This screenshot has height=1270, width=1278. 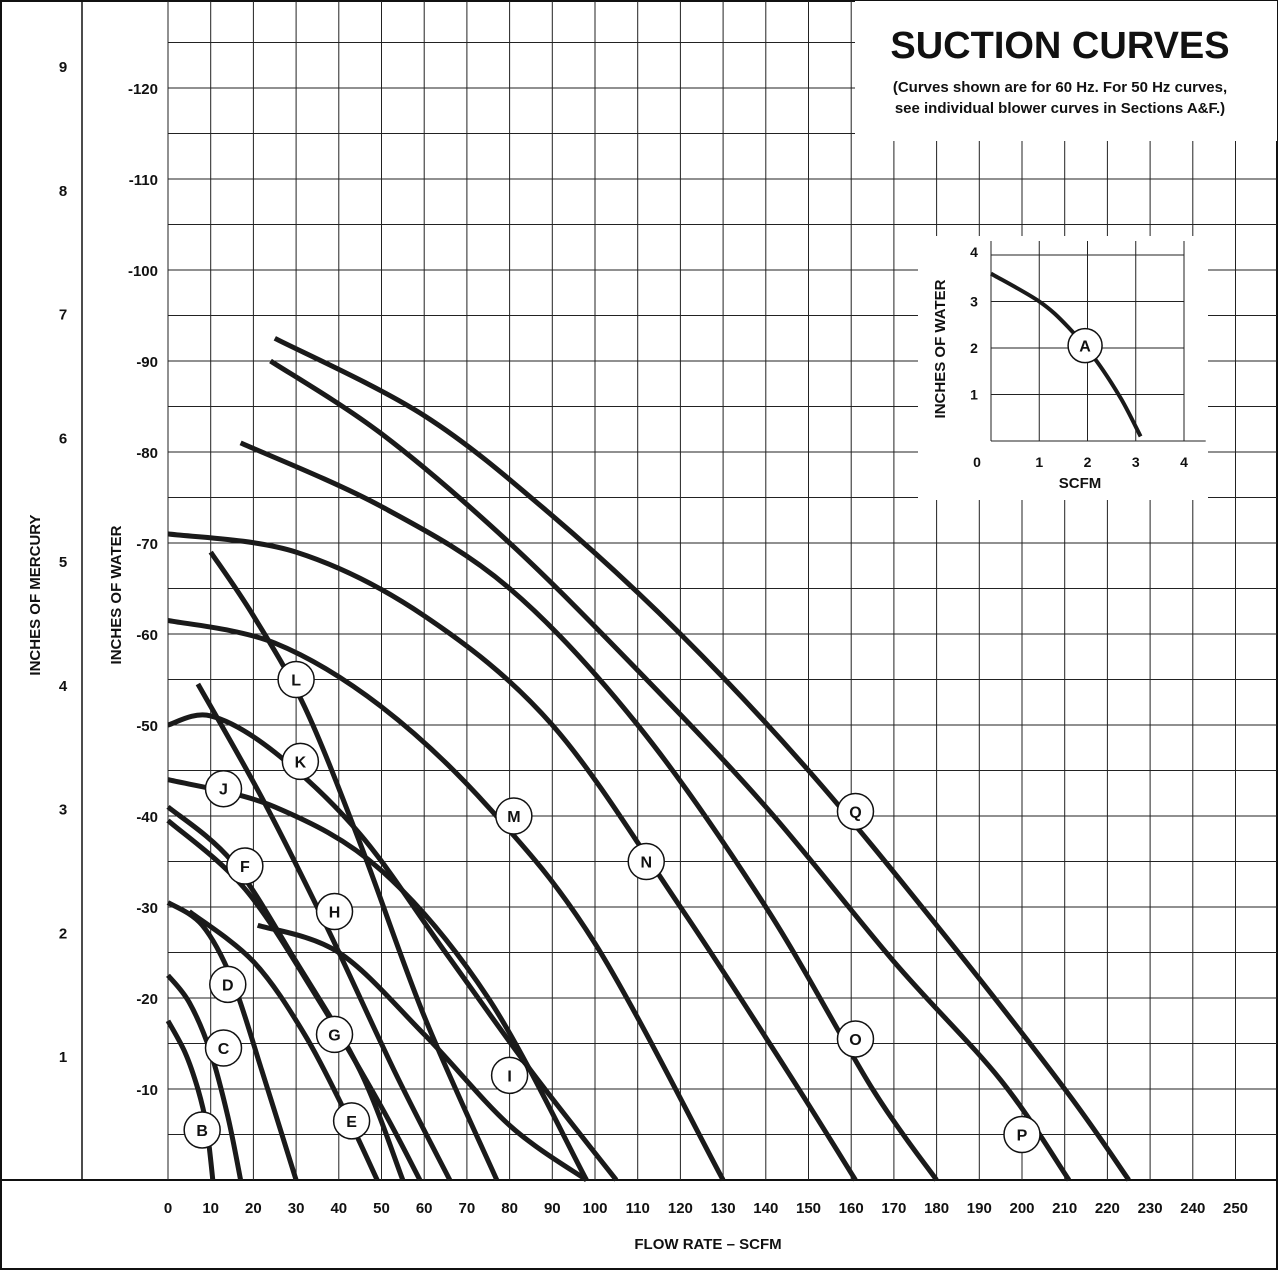 I want to click on inset-chart: A 0 1 2 3 4 1 2 3 4 SCFM INCHES OF WATER, so click(x=1063, y=368).